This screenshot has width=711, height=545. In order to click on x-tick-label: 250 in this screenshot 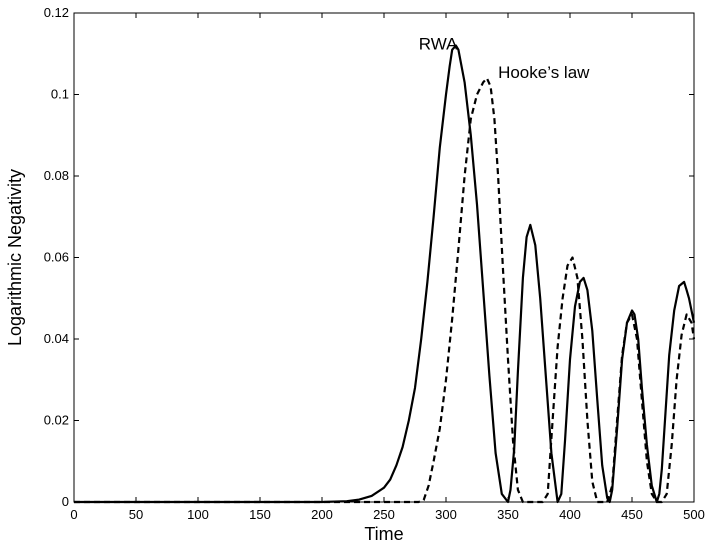, I will do `click(384, 514)`.